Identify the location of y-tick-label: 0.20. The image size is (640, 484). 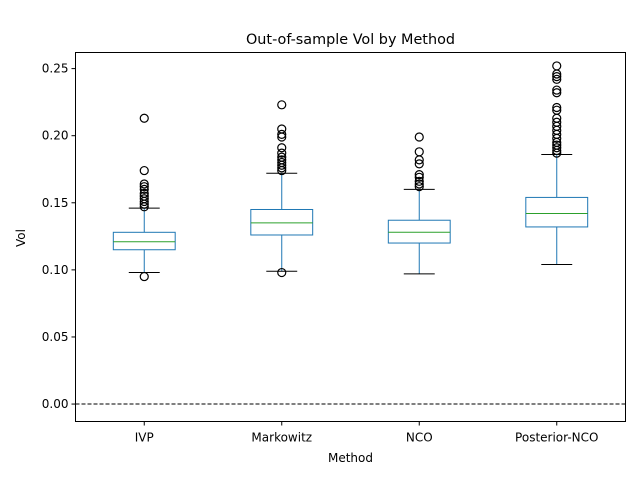
(55, 136).